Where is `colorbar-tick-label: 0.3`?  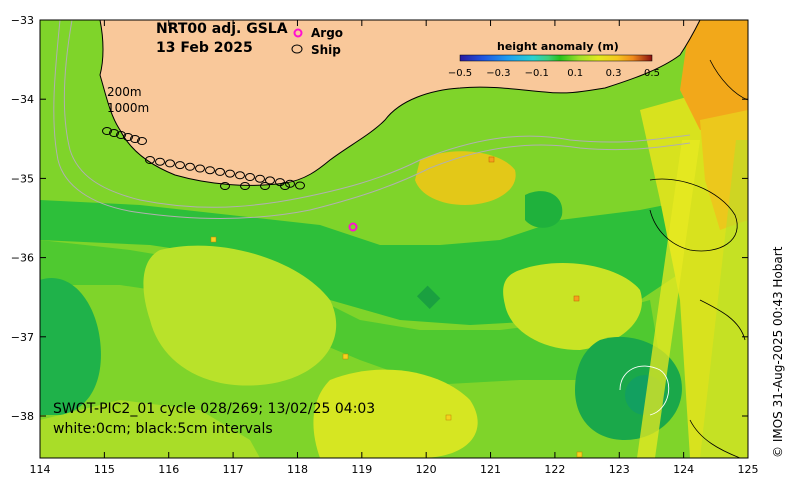
colorbar-tick-label: 0.3 is located at coordinates (614, 73).